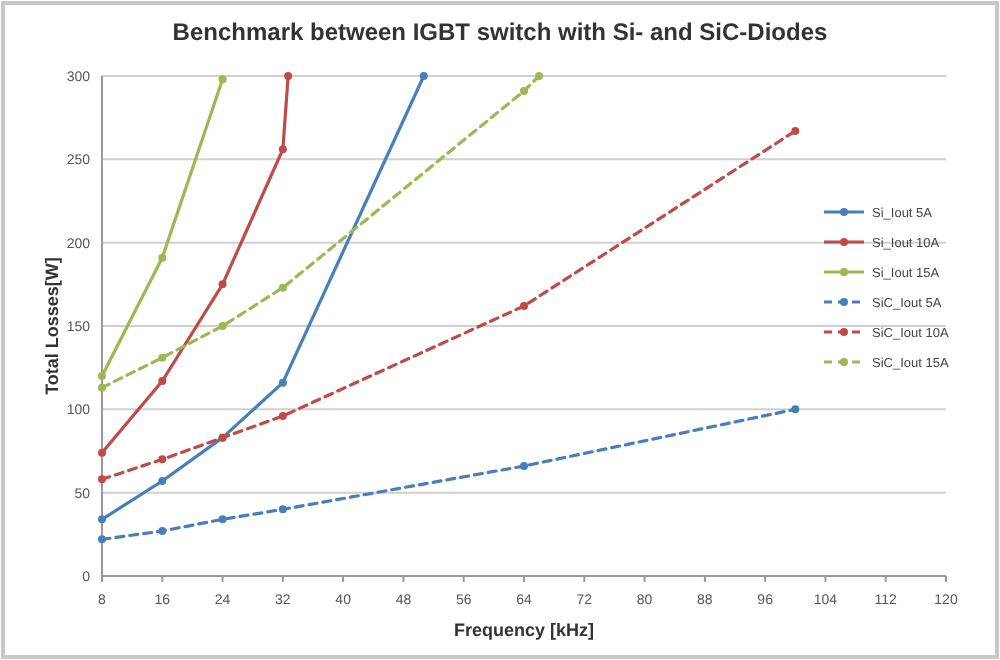 This screenshot has width=1000, height=660. I want to click on chart-title: Benchmark between IGBT switch with Si- and SiC-Diodes, so click(500, 32).